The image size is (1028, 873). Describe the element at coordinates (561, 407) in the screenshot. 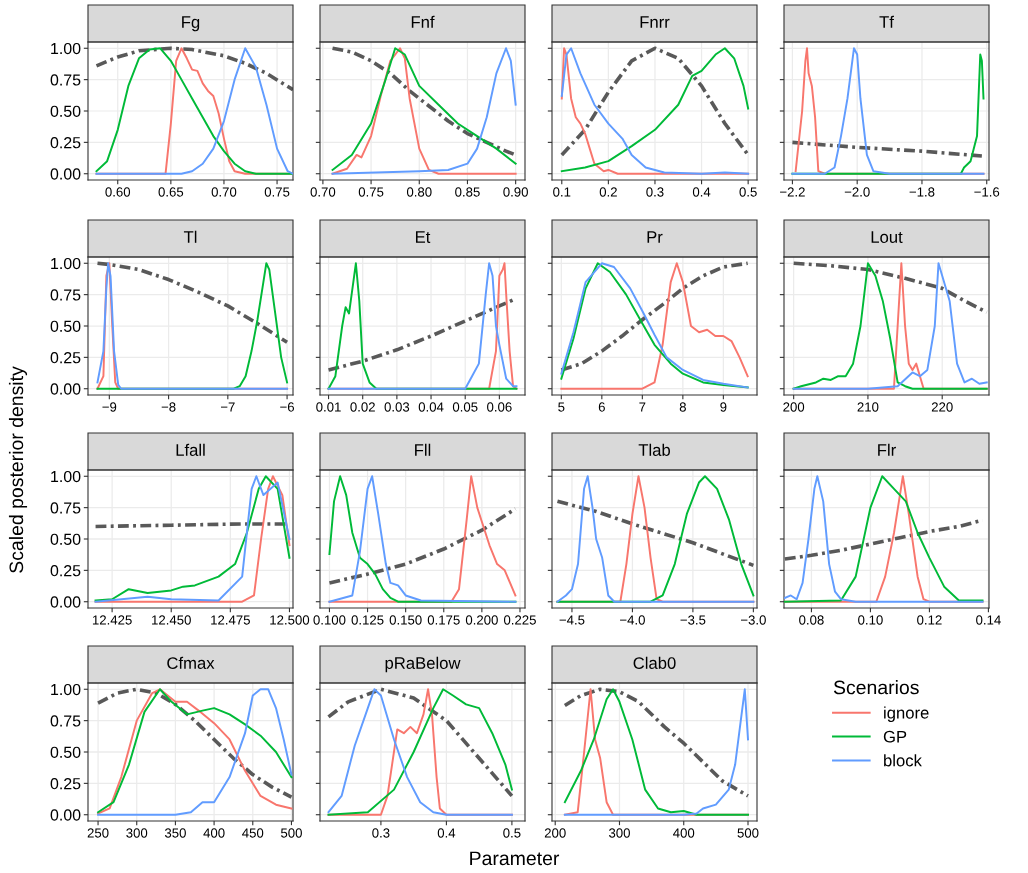

I see `x-tick-label: 5` at that location.